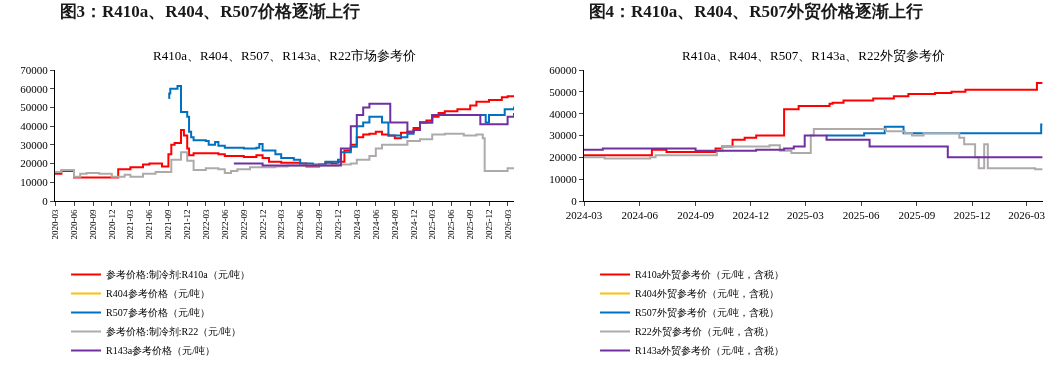  Describe the element at coordinates (709, 275) in the screenshot. I see `legend-label: R410a外贸参考价（元/吨，含税）` at that location.